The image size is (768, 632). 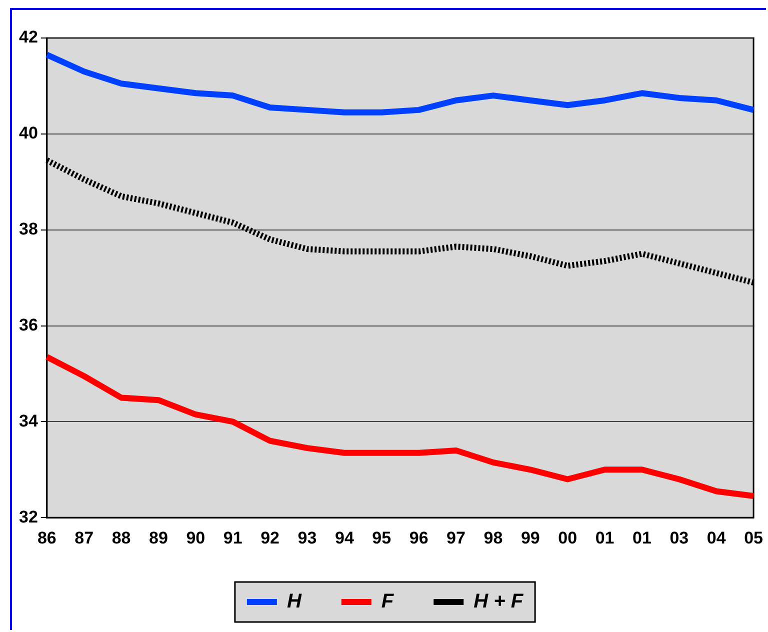 I want to click on legend-label: H + F, so click(x=499, y=601).